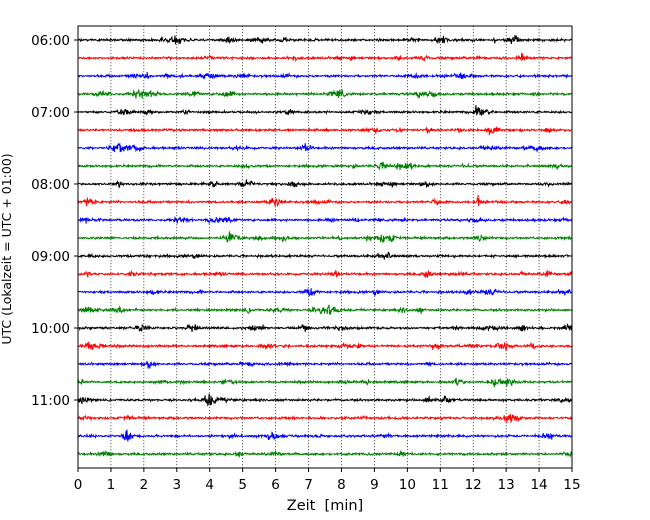  I want to click on x-tick-label: 8, so click(341, 485).